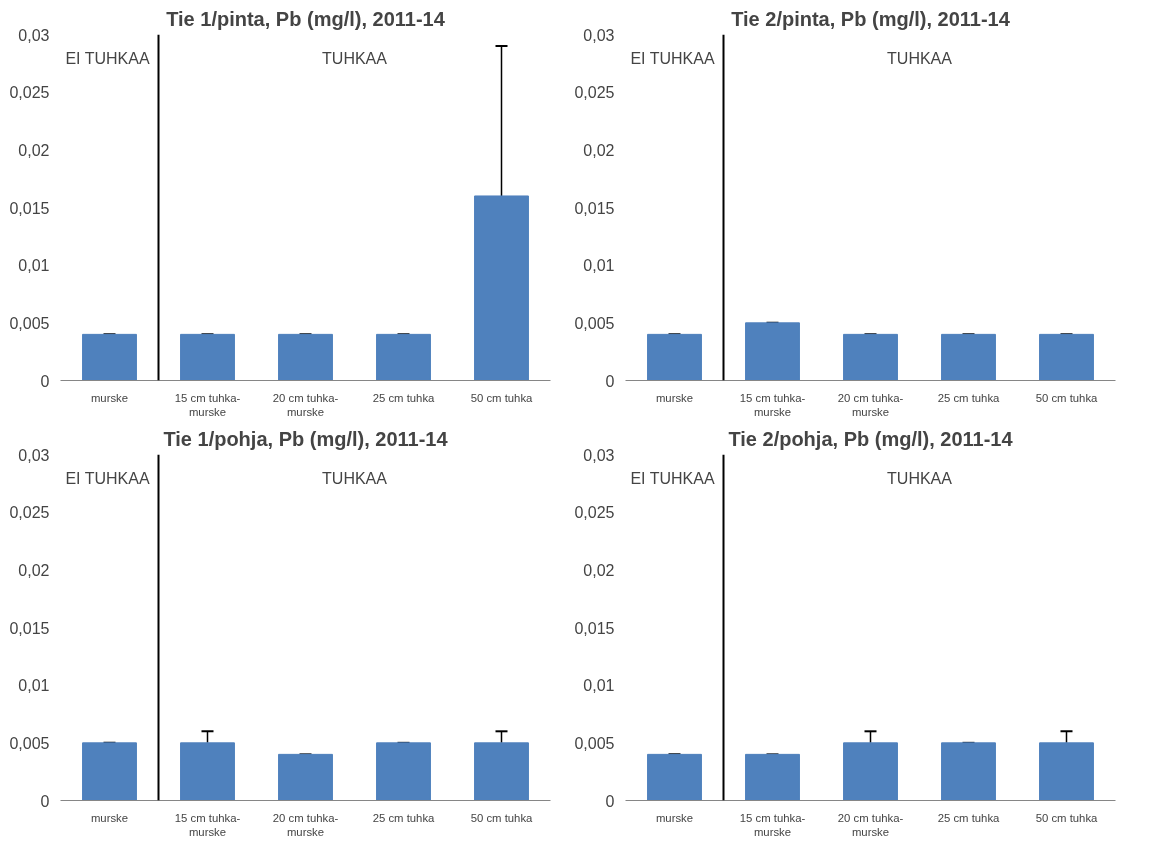  I want to click on chart-title: Tie 1/pohja, Pb (mg/l), 2011-14, so click(306, 438).